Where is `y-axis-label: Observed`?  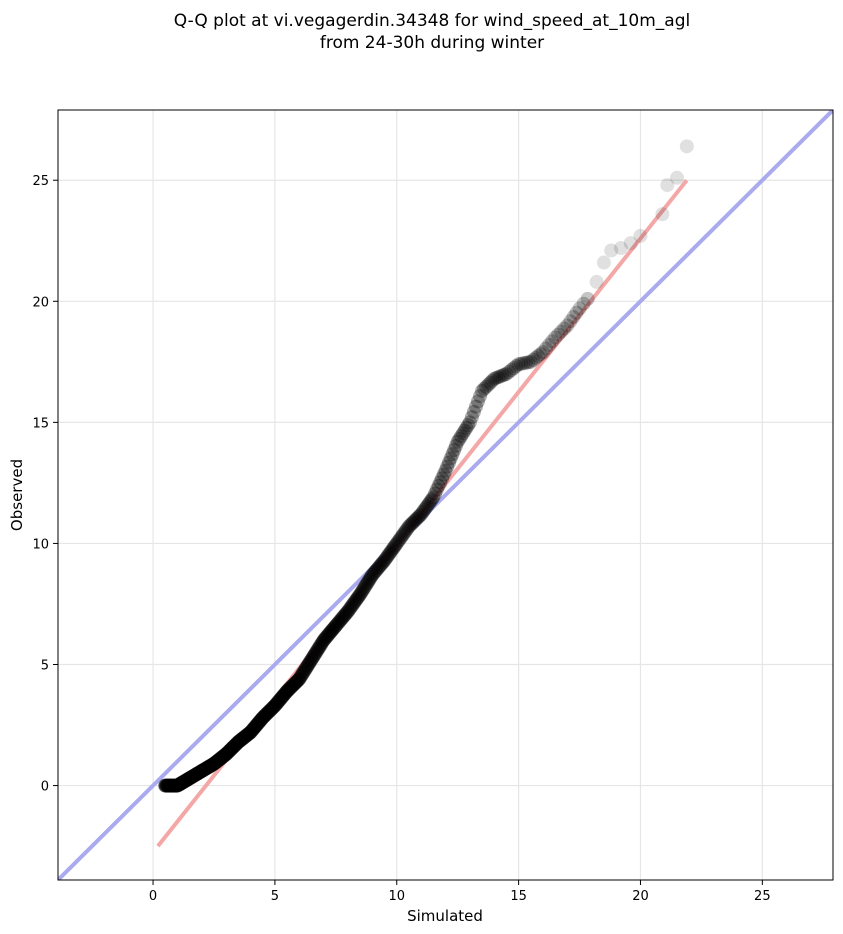 y-axis-label: Observed is located at coordinates (17, 495).